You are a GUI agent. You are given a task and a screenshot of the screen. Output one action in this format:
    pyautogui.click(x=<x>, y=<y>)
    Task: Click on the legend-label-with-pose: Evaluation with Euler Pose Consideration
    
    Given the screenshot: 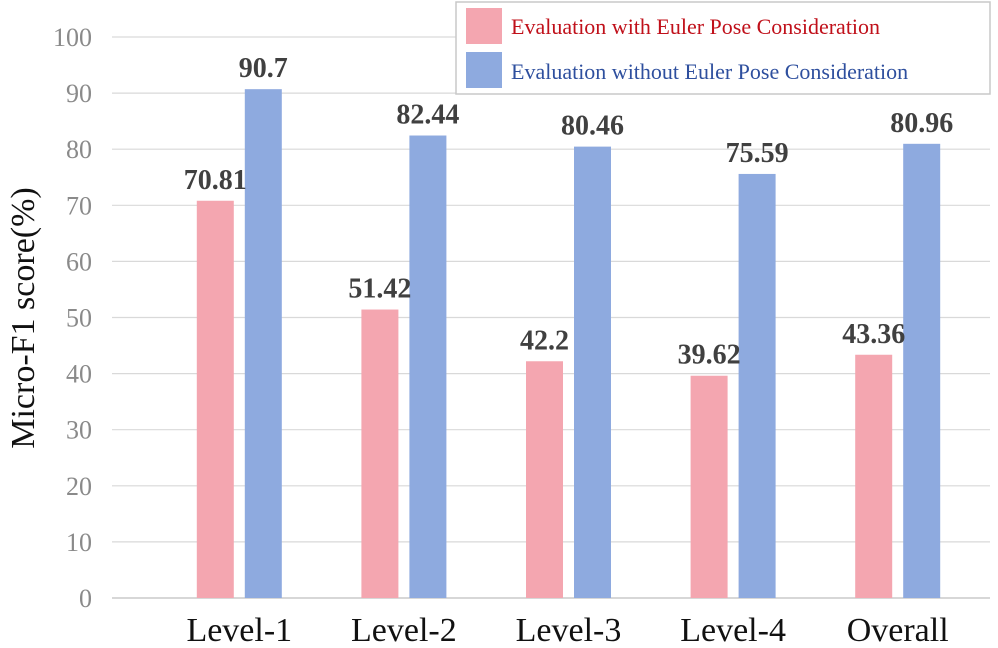 What is the action you would take?
    pyautogui.click(x=695, y=26)
    